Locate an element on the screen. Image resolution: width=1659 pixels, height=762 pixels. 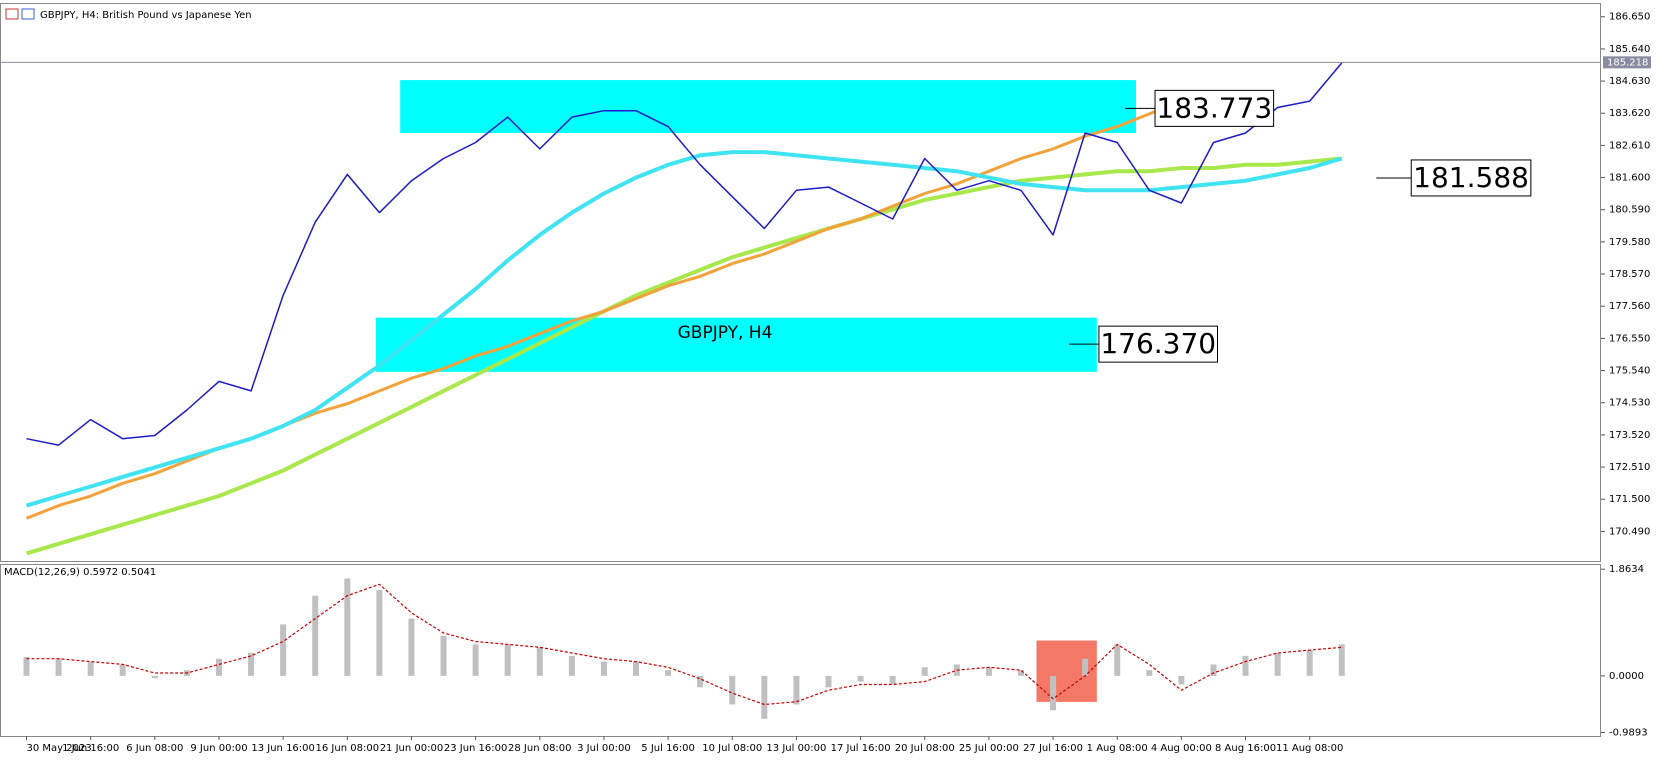
watermark: GBPJPY, H4 is located at coordinates (725, 333).